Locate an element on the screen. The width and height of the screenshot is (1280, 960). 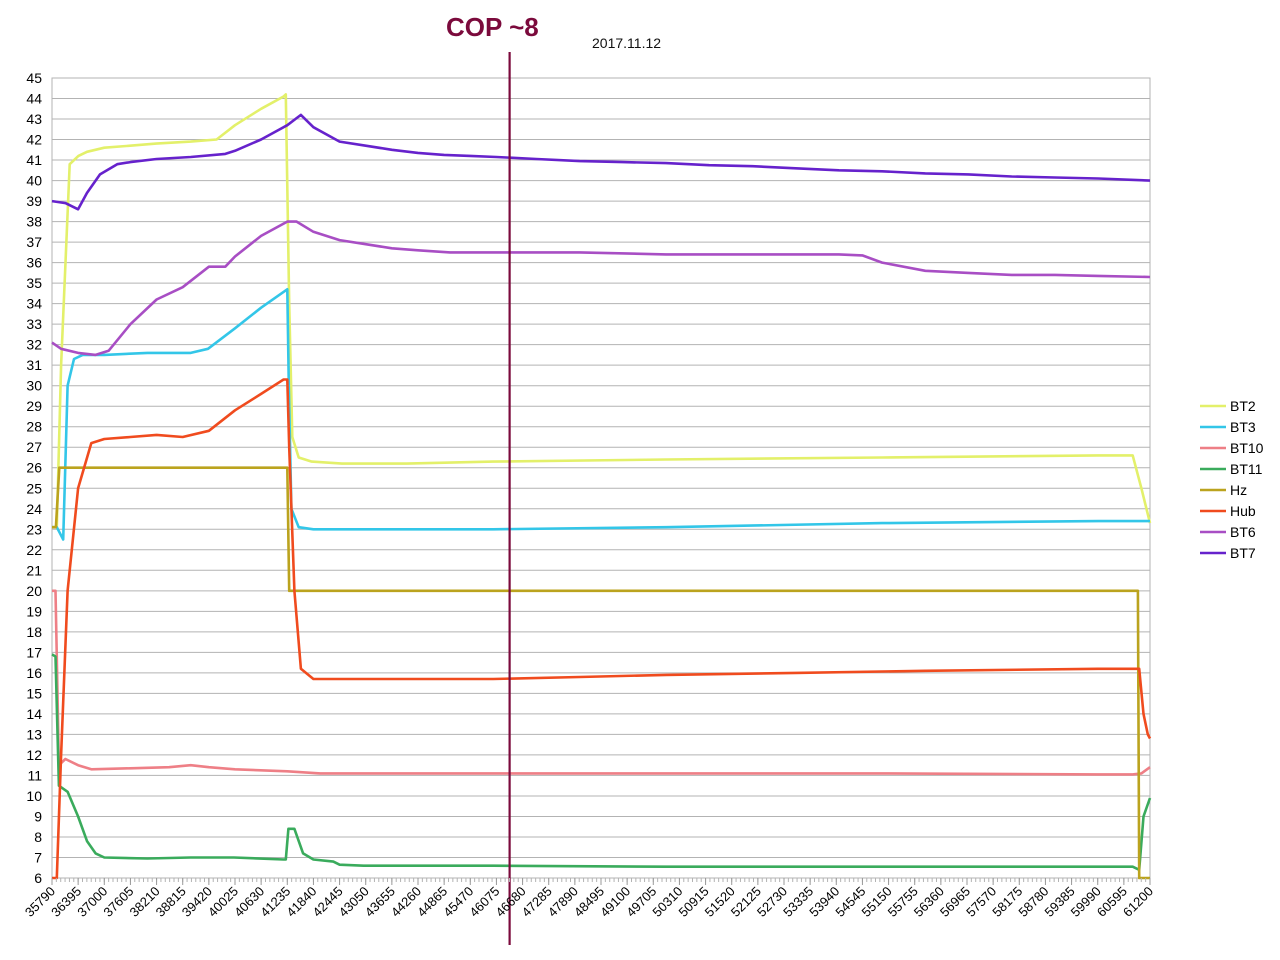
y-tick-label: 22 is located at coordinates (34, 550).